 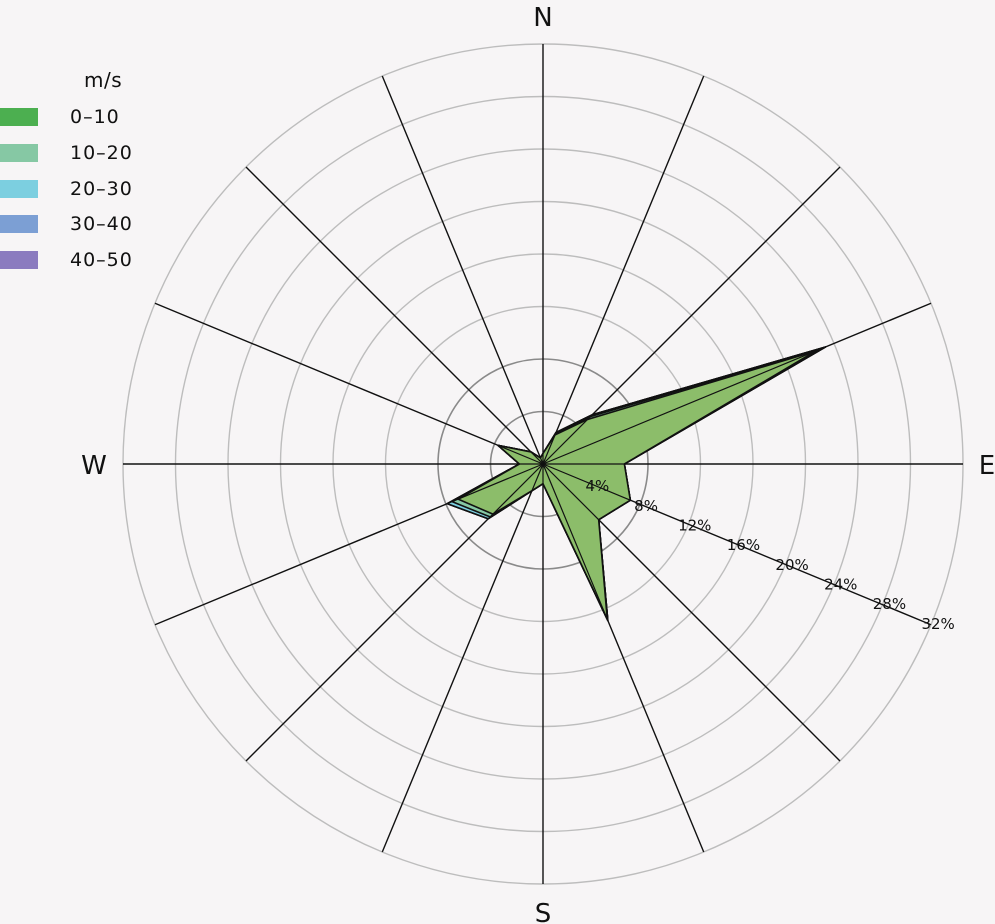 I want to click on legend-label: 40–50, so click(x=101, y=260).